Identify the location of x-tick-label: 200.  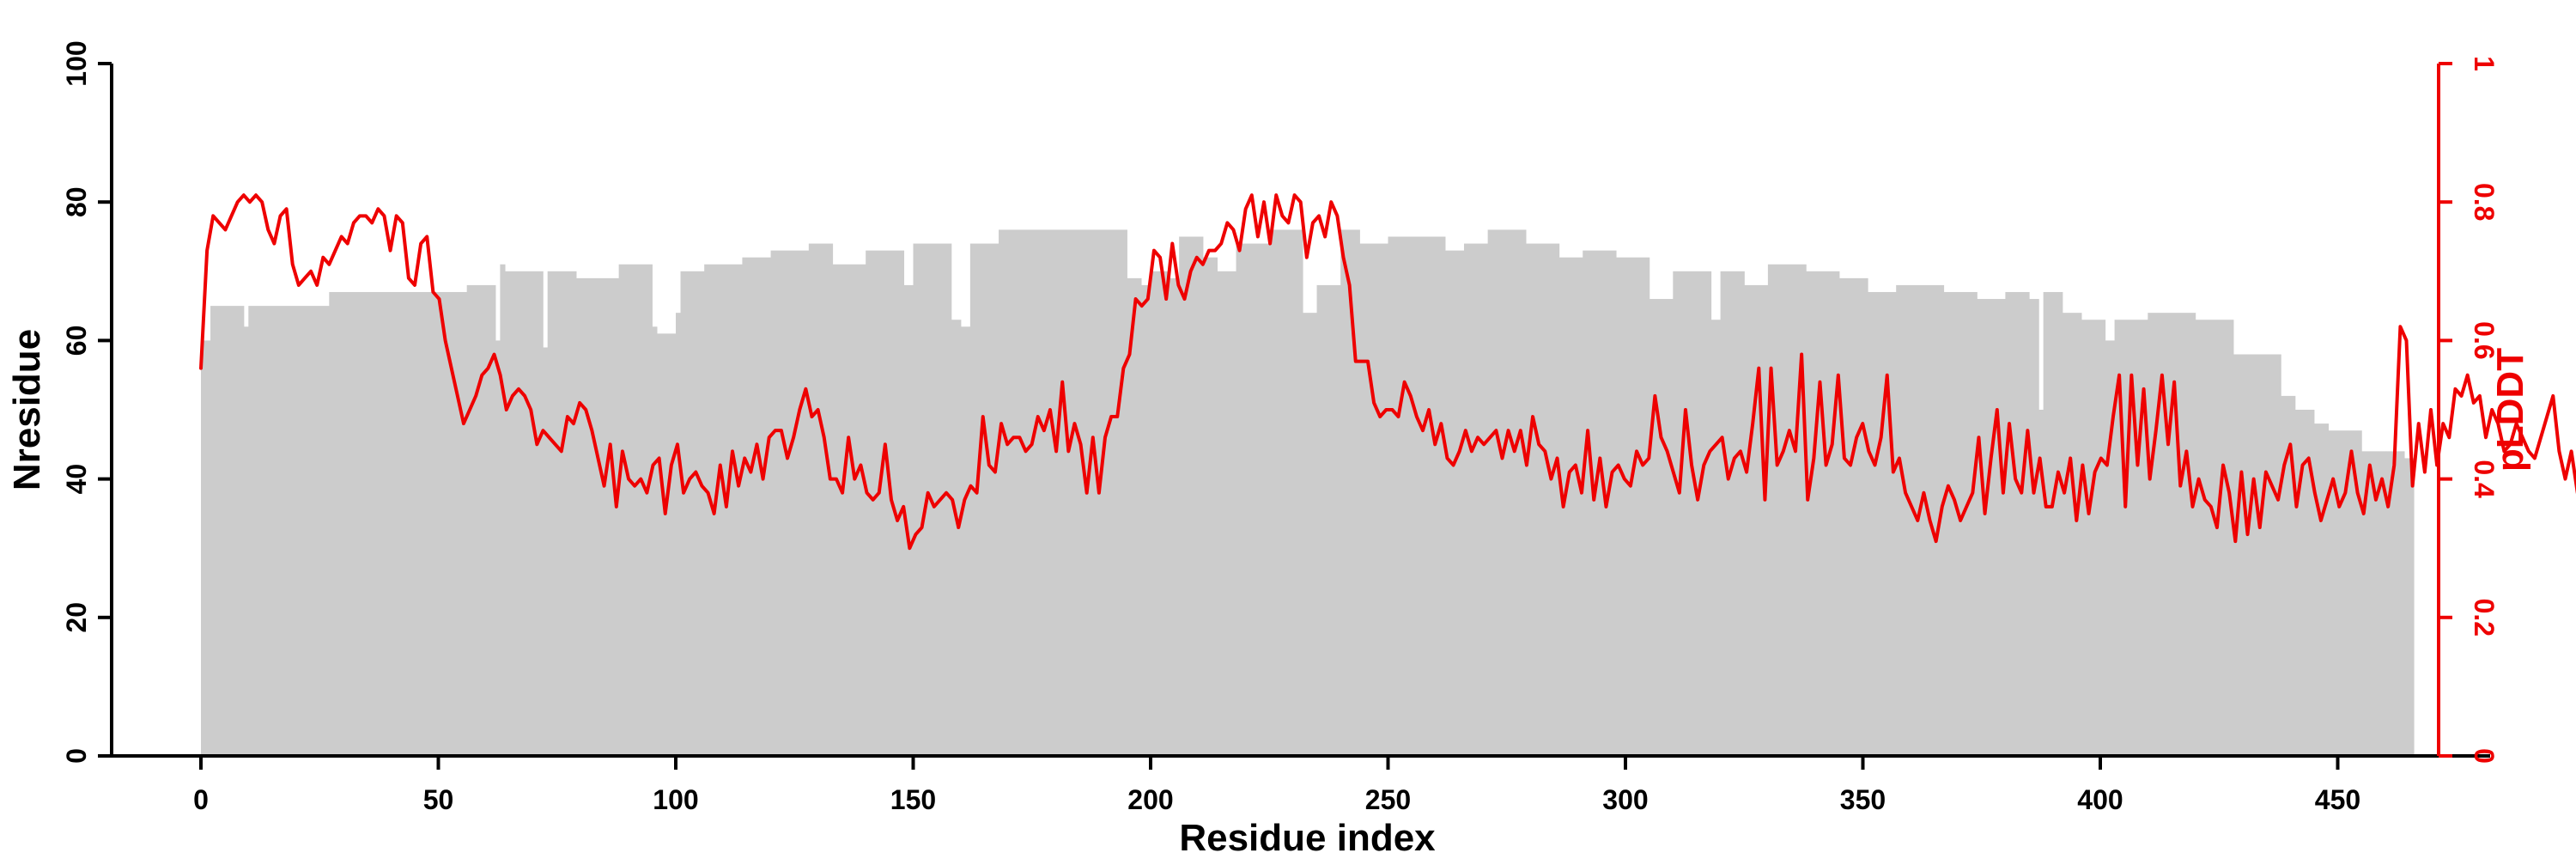
(1150, 799).